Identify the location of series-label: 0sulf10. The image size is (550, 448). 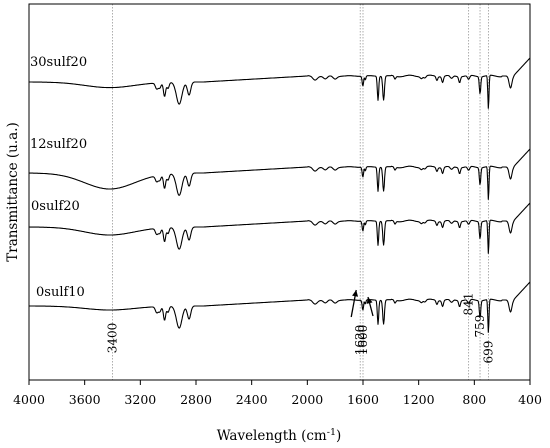
(60, 292).